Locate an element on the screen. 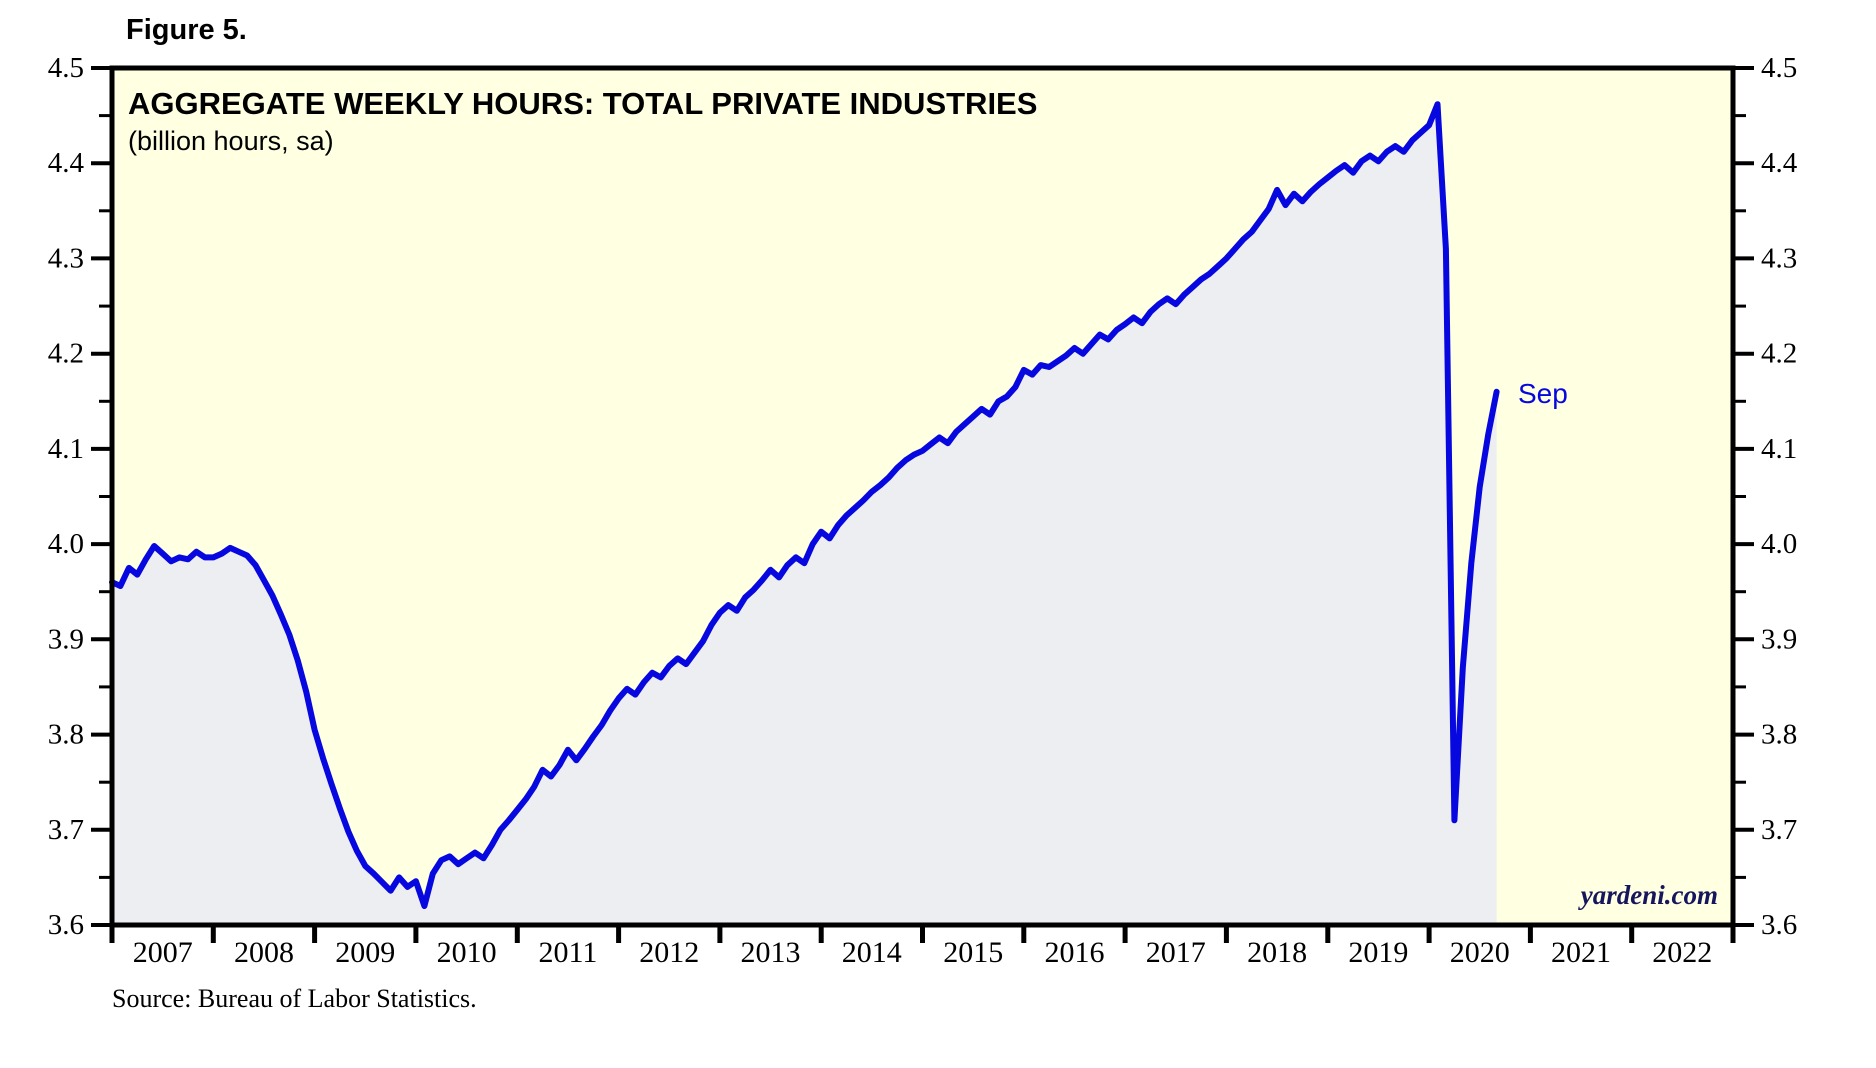 The height and width of the screenshot is (1068, 1876). x-axis-year-label: 2015 is located at coordinates (973, 952).